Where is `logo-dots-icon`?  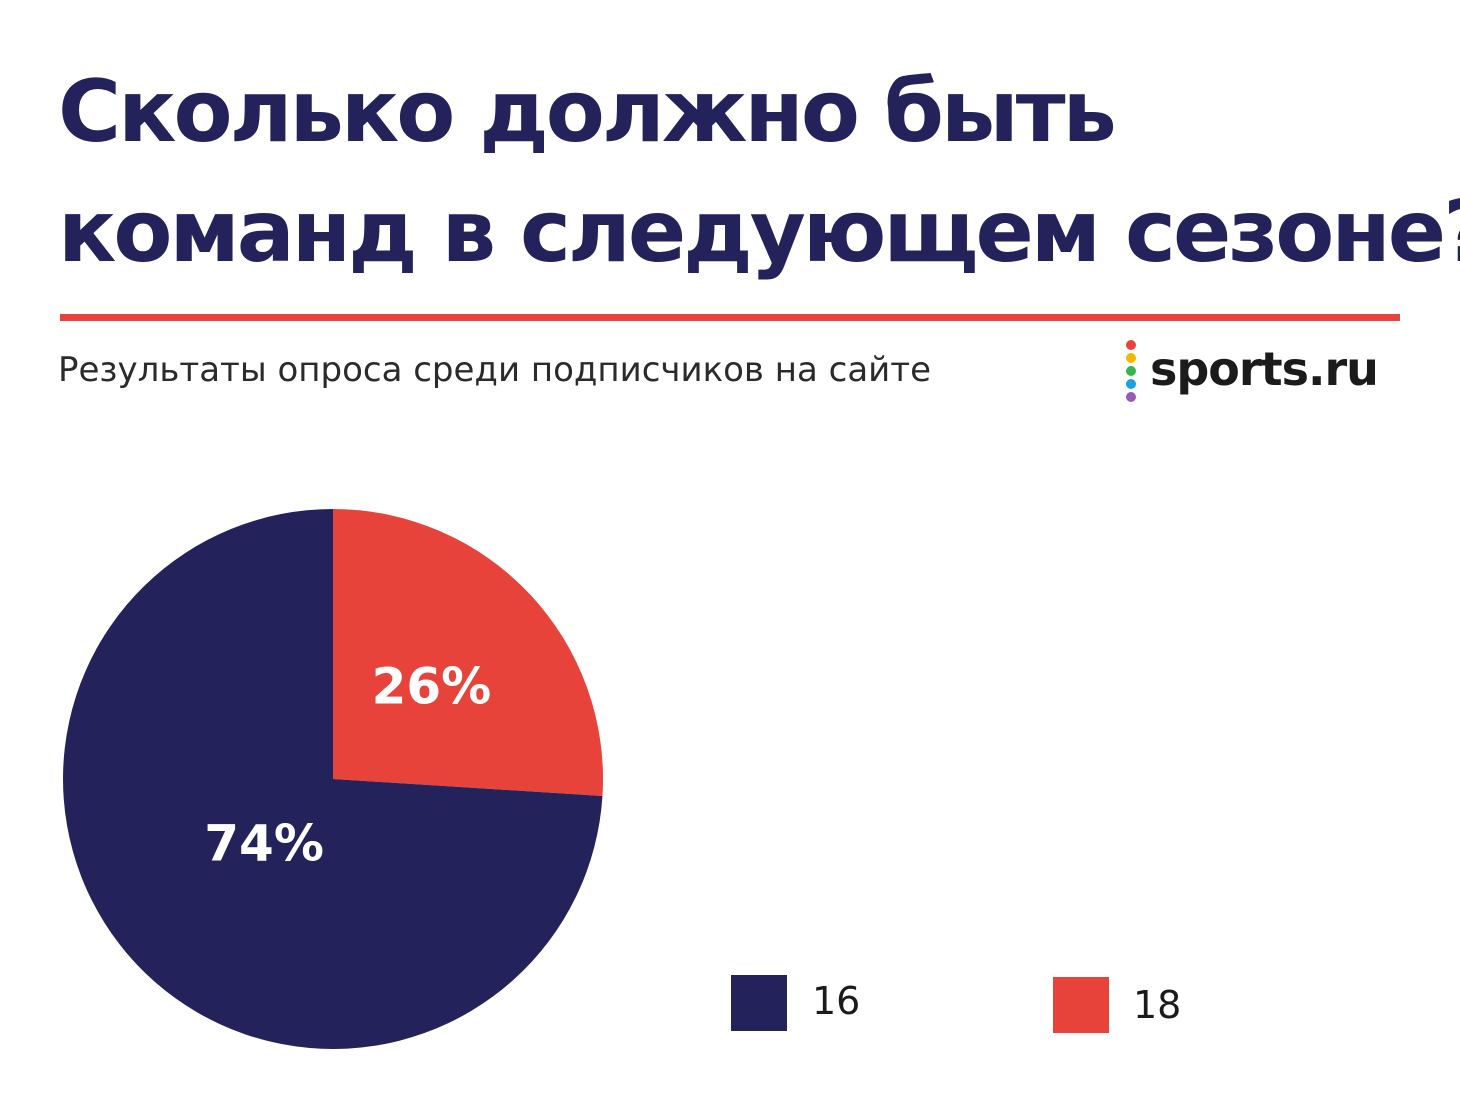 logo-dots-icon is located at coordinates (1132, 373).